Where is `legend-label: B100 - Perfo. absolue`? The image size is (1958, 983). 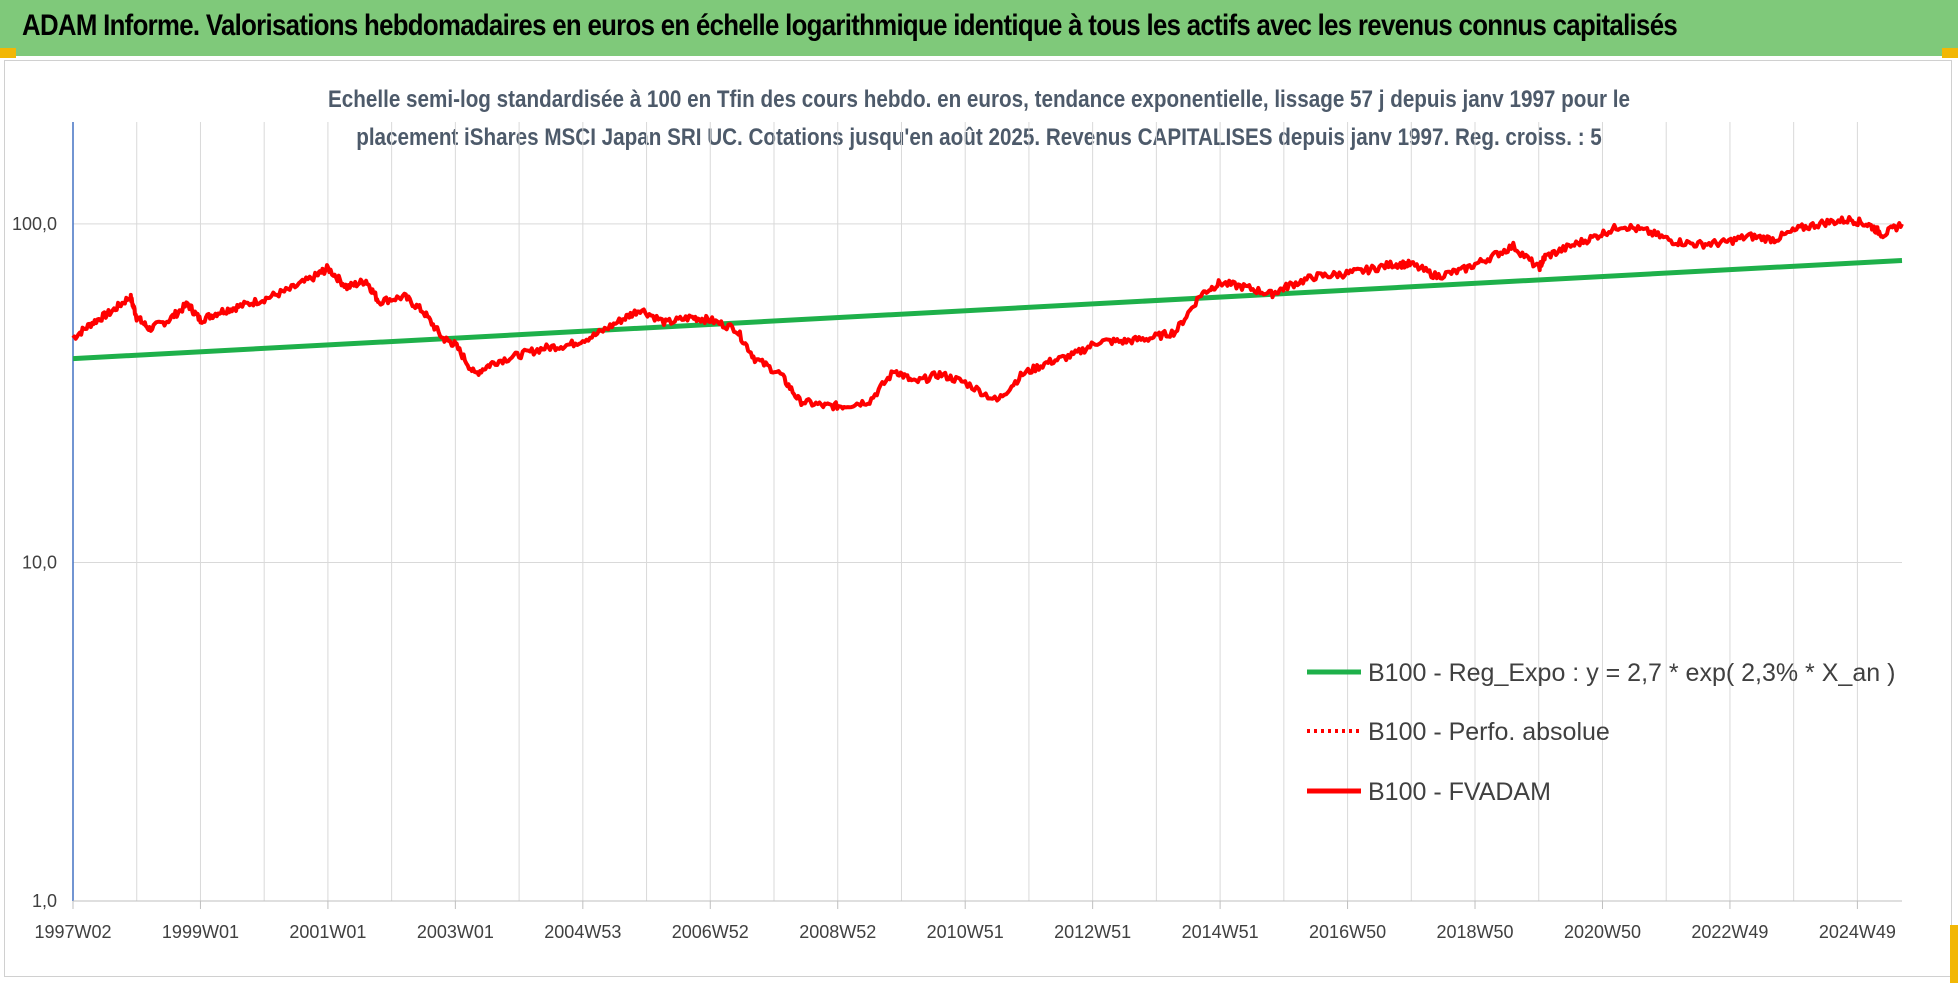 legend-label: B100 - Perfo. absolue is located at coordinates (1489, 732).